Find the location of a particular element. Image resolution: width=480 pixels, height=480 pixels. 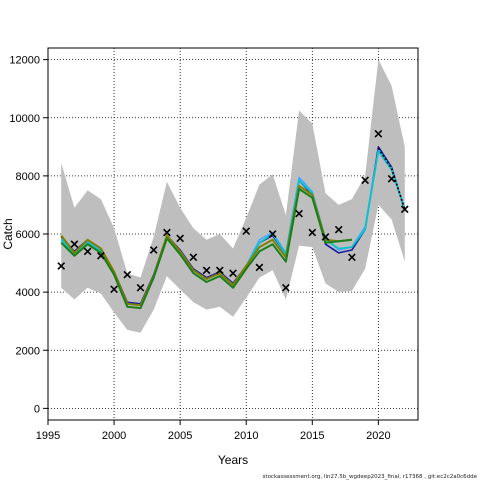

y-axis-title: Catch is located at coordinates (8, 233).